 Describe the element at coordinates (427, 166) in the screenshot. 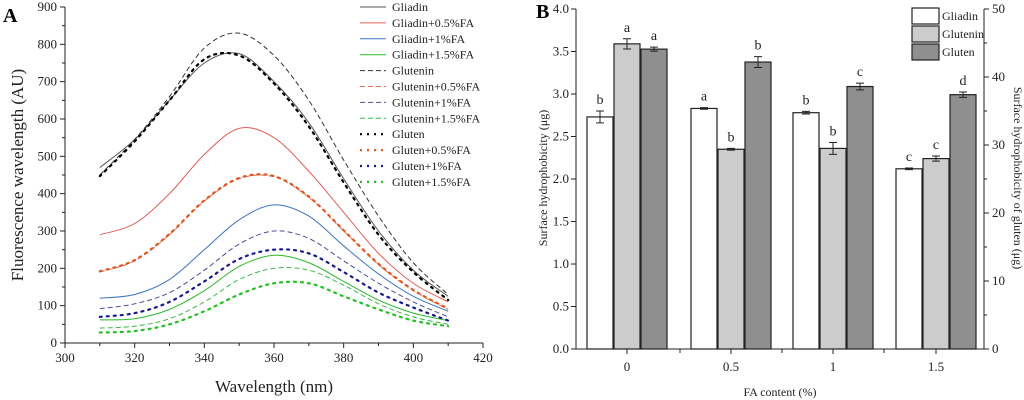

I see `legend-label-a: Gluten+1%FA` at that location.